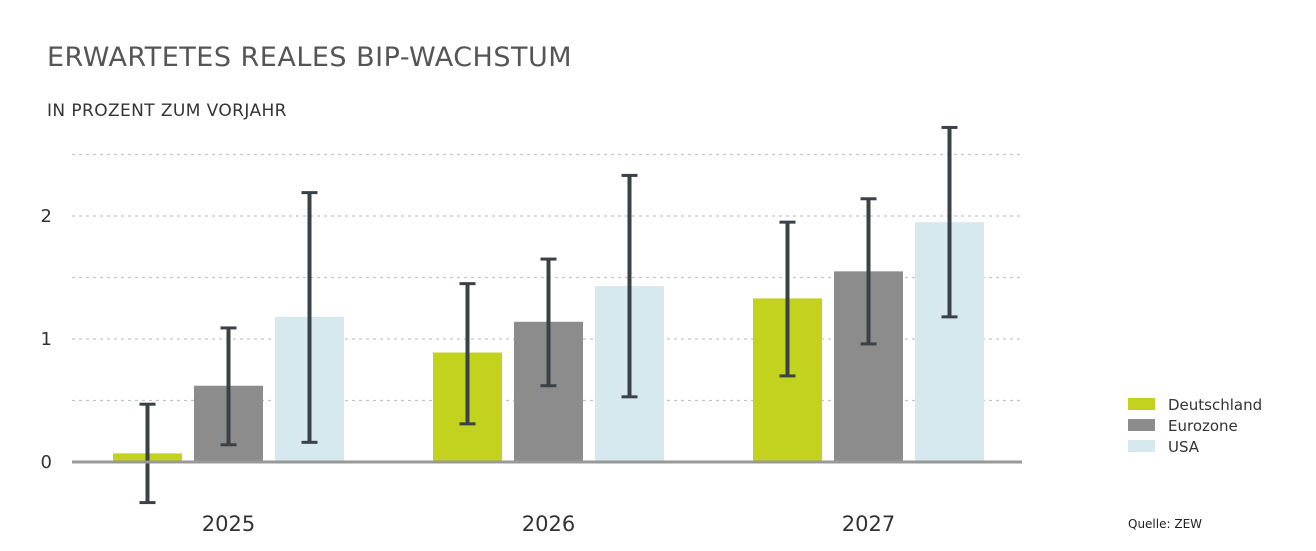 The height and width of the screenshot is (551, 1316). What do you see at coordinates (46, 339) in the screenshot?
I see `y-tick-label: 1` at bounding box center [46, 339].